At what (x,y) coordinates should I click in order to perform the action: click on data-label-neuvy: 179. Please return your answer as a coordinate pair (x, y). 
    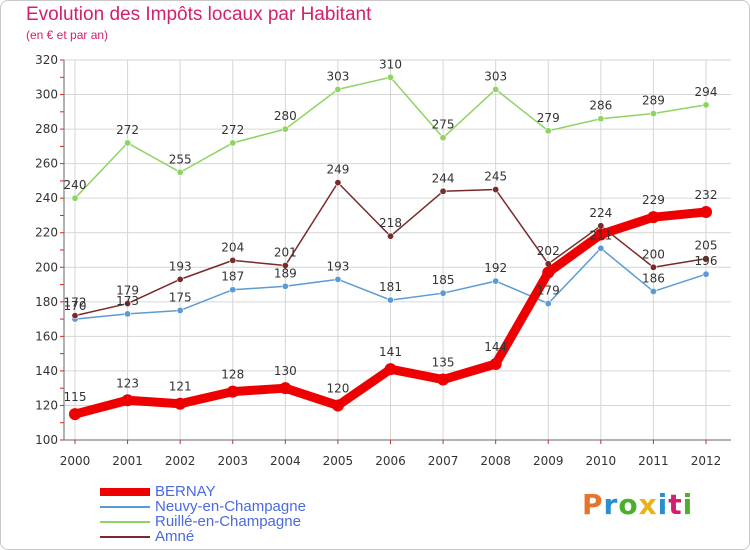
    Looking at the image, I should click on (548, 291).